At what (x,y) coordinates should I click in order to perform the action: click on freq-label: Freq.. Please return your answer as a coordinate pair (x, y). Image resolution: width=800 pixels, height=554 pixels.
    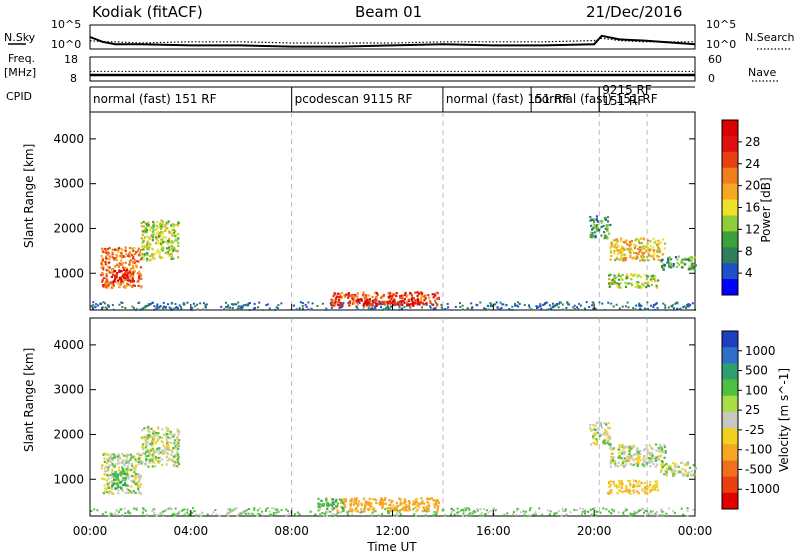
    Looking at the image, I should click on (21, 58).